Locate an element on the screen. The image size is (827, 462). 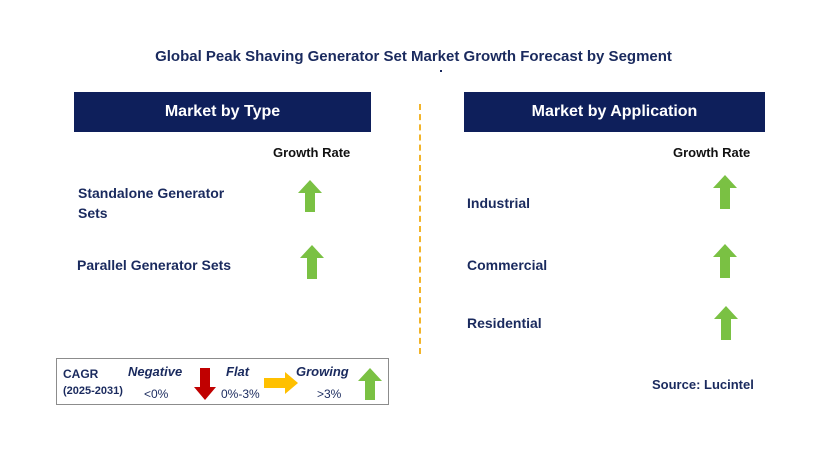
arrow-down-icon is located at coordinates (205, 384).